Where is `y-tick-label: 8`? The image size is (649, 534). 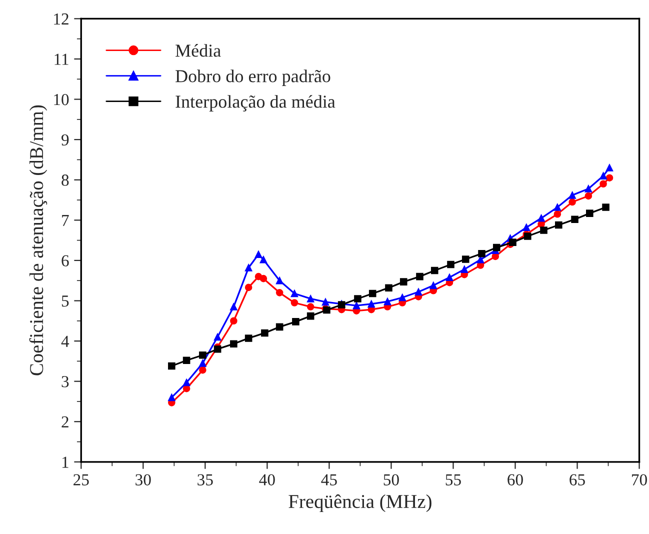 y-tick-label: 8 is located at coordinates (65, 180).